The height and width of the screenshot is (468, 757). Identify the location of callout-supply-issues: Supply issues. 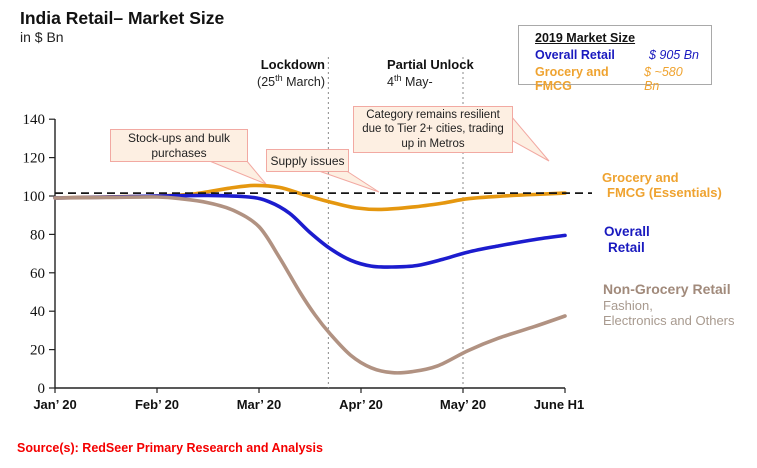
(307, 160).